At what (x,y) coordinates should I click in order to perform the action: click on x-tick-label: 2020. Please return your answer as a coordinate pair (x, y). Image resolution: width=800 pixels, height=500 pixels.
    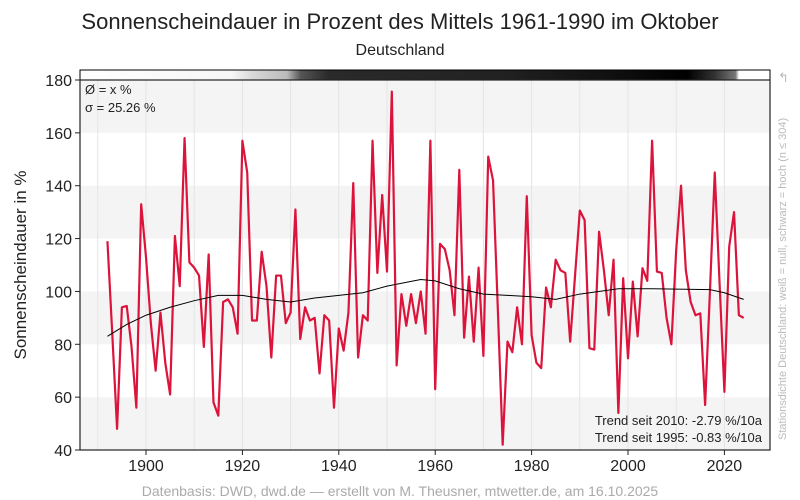
    Looking at the image, I should click on (725, 466).